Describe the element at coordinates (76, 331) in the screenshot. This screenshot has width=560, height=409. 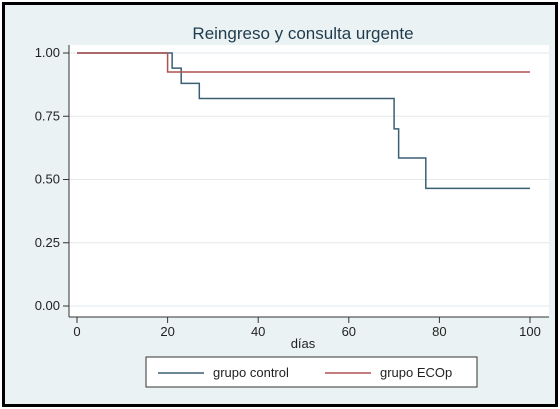
I see `x-tick-label: 0` at that location.